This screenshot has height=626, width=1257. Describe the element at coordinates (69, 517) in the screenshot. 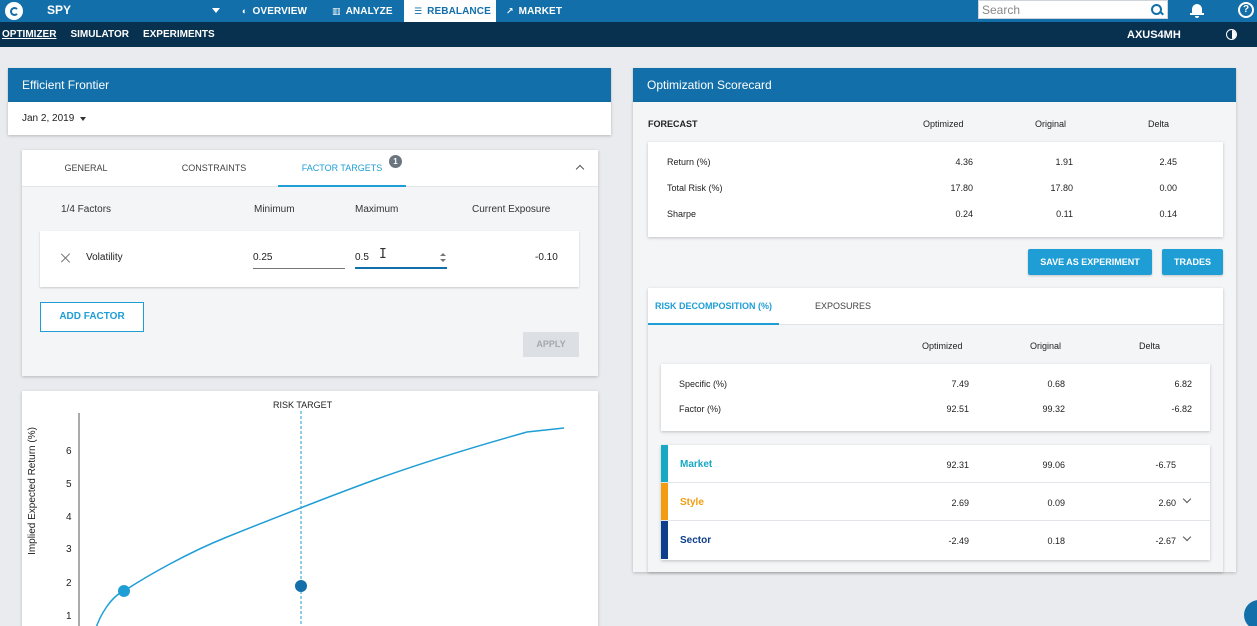

I see `y-tick: 4` at that location.